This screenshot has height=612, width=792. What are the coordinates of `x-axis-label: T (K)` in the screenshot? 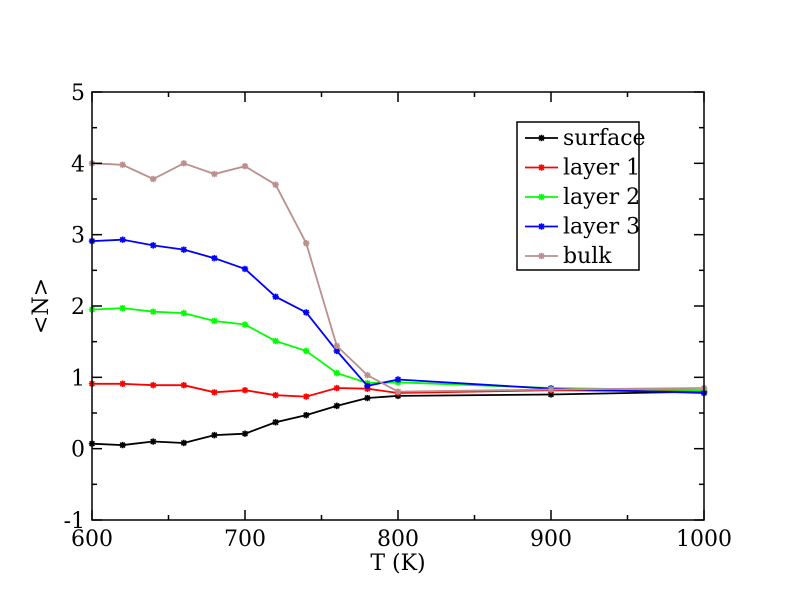 It's located at (397, 563).